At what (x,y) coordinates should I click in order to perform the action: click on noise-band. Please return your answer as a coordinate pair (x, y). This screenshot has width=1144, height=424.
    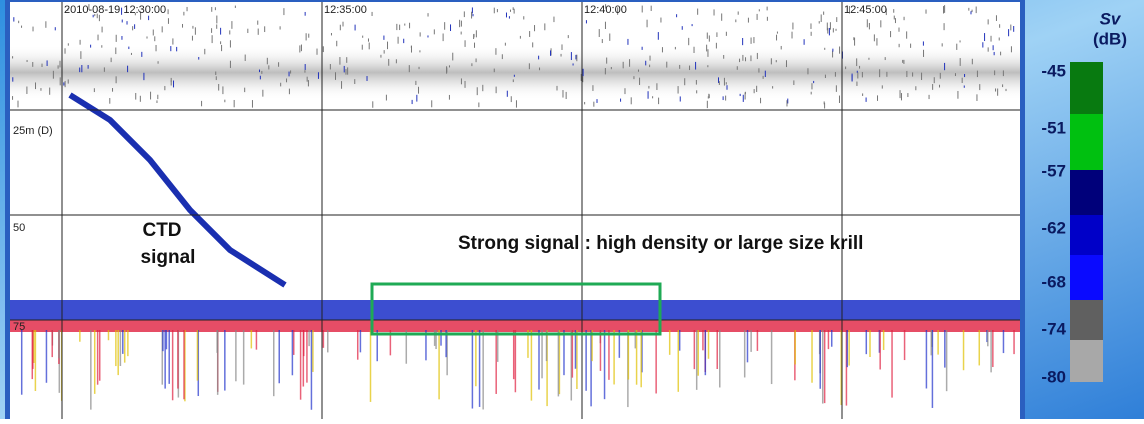
    Looking at the image, I should click on (515, 72).